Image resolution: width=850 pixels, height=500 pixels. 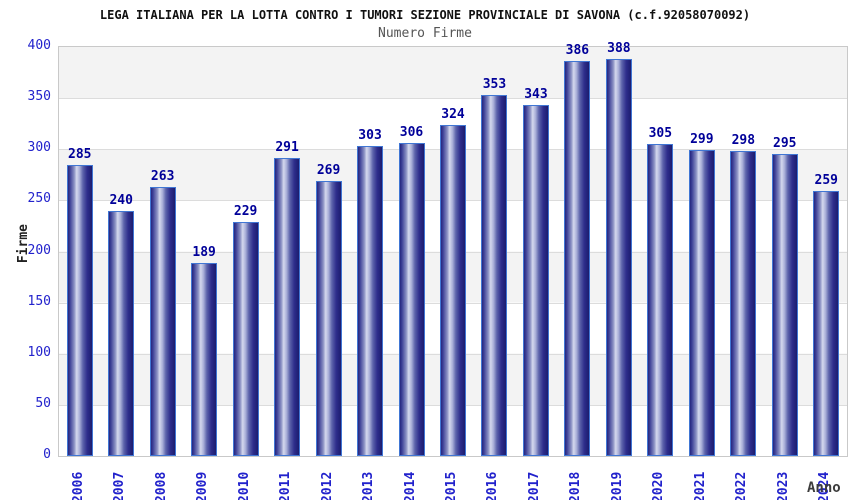 What do you see at coordinates (286, 485) in the screenshot?
I see `xtick-2011: 2011` at bounding box center [286, 485].